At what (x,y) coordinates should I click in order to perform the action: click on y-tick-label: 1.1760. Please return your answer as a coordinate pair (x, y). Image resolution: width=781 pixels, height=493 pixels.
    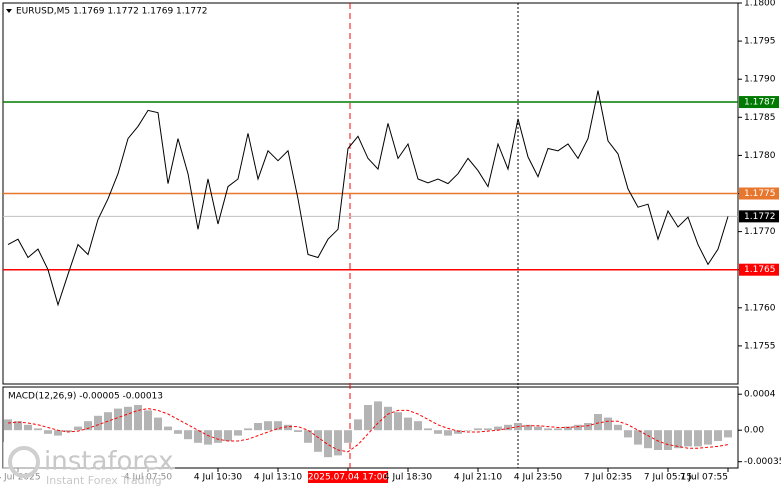
    Looking at the image, I should click on (760, 308).